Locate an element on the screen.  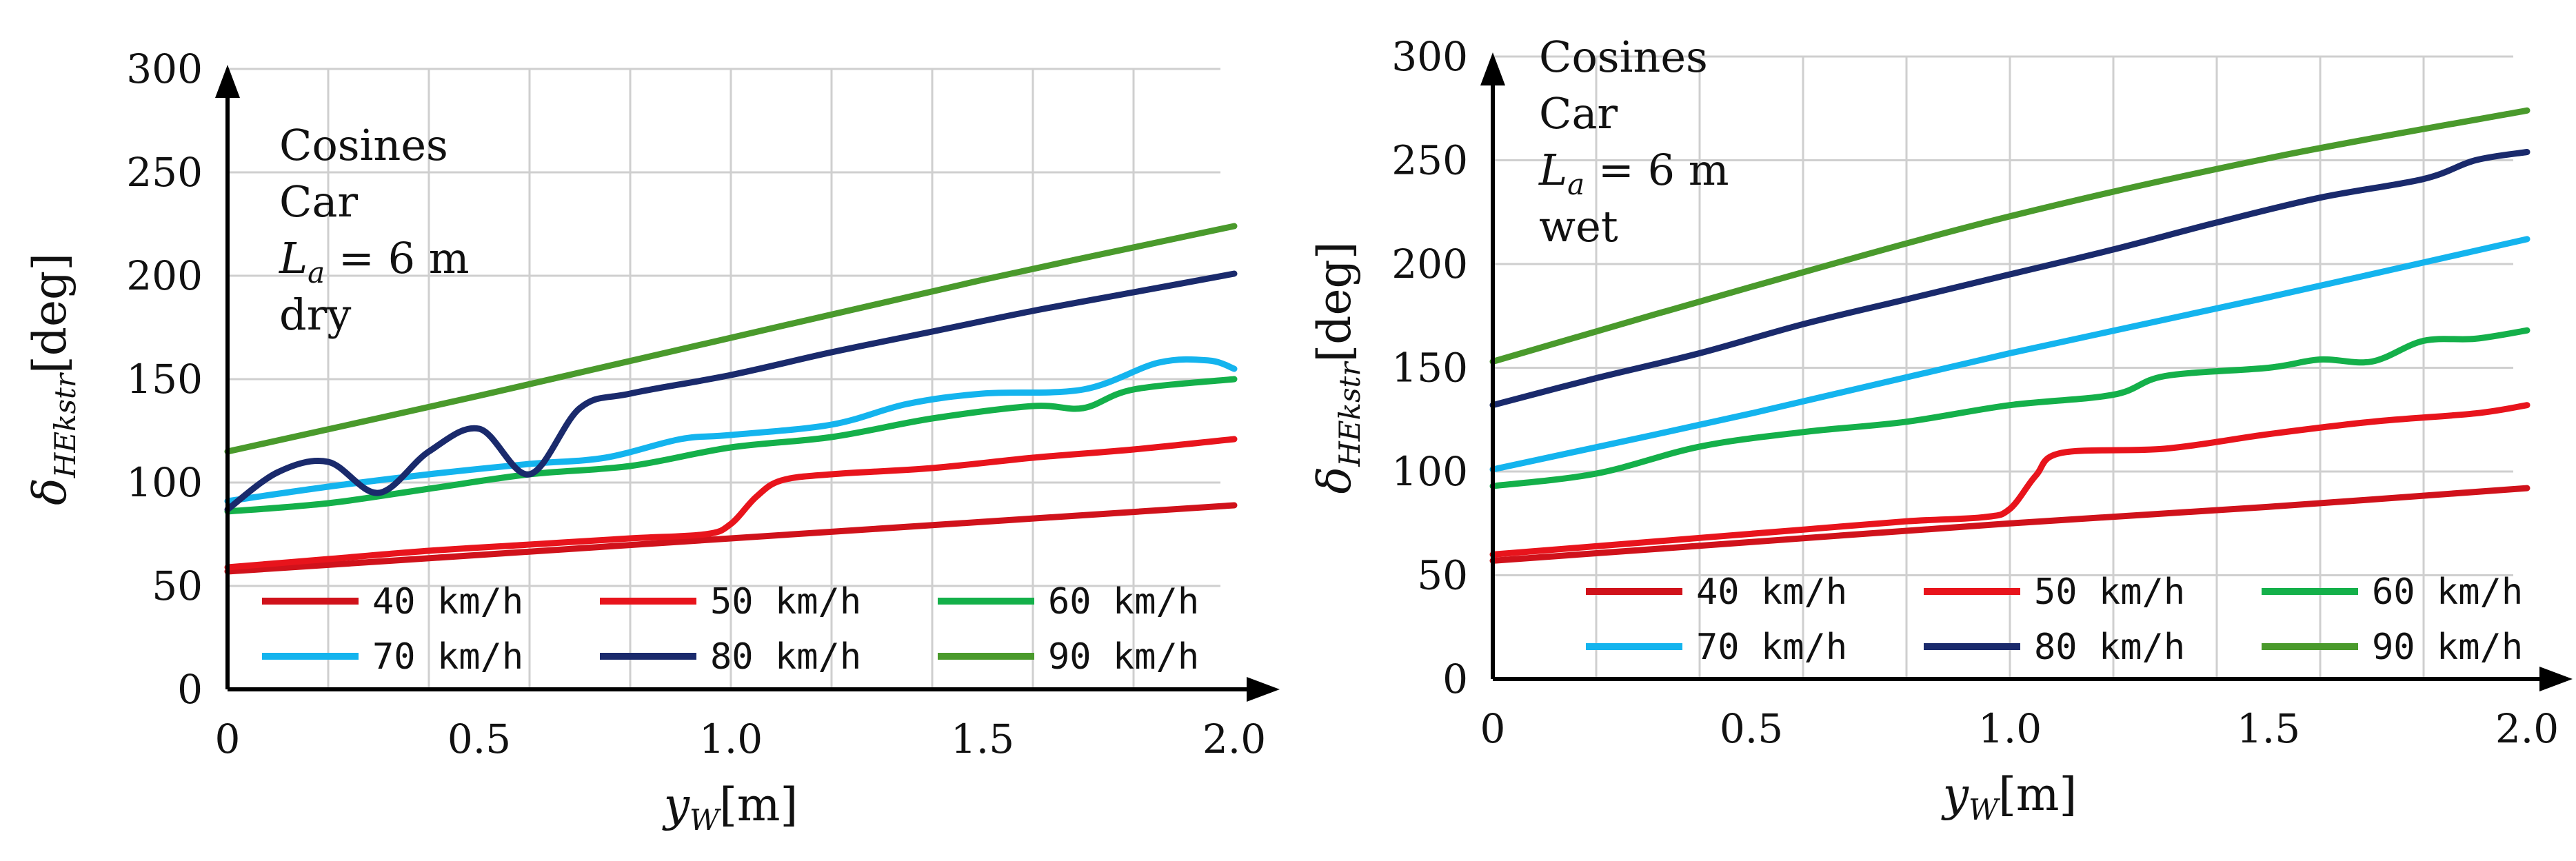
annotation-line4: dry is located at coordinates (315, 315).